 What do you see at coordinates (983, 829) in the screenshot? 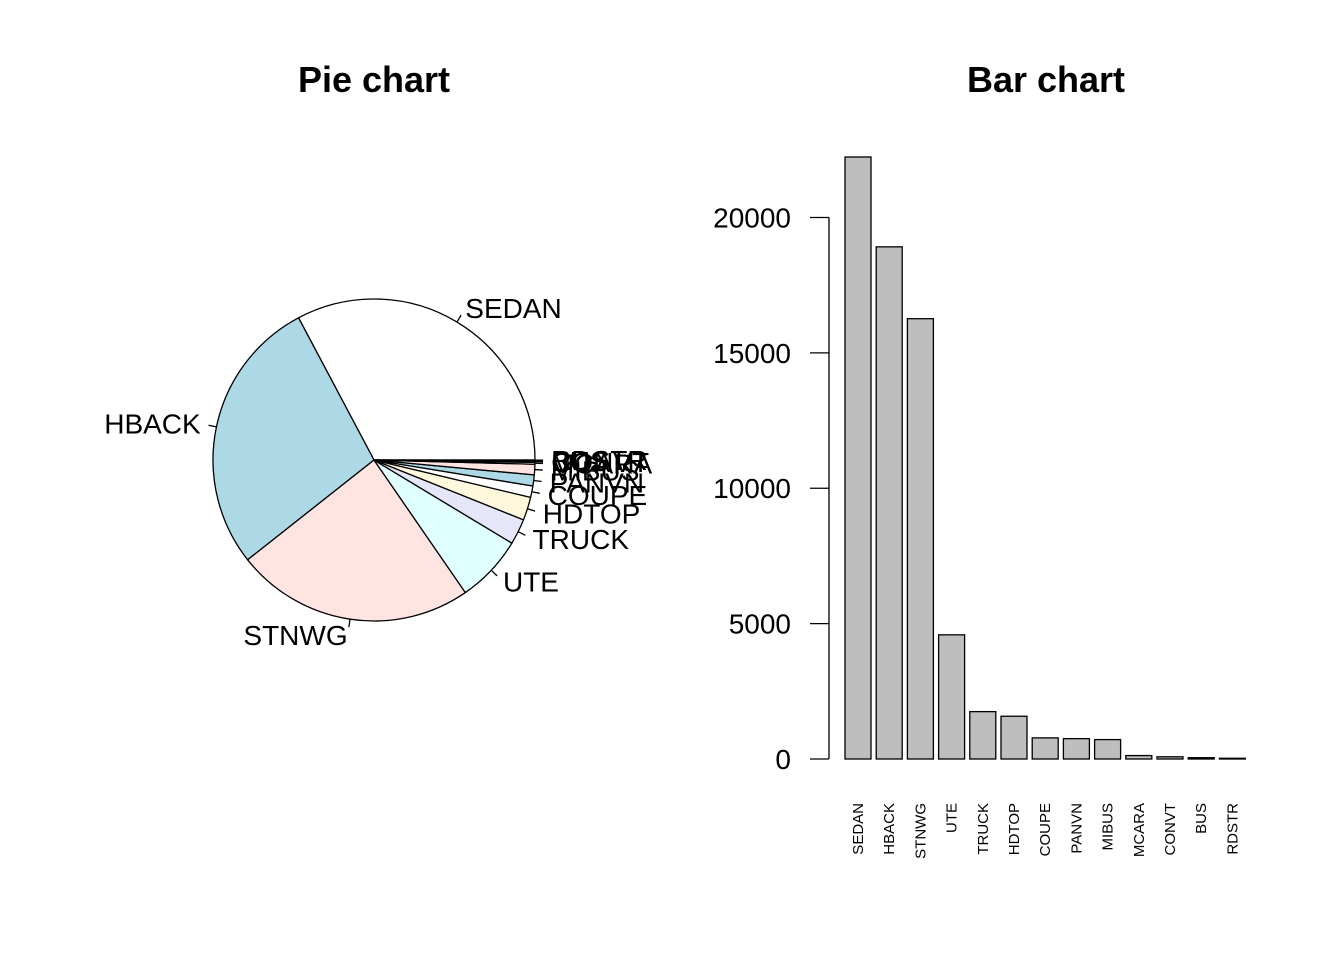
I see `x-tick-label-truck: TRUCK` at bounding box center [983, 829].